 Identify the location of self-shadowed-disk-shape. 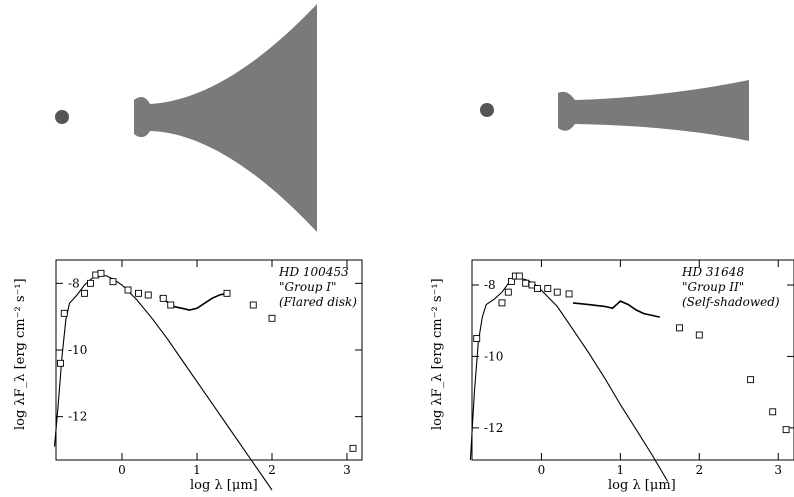
(653, 110).